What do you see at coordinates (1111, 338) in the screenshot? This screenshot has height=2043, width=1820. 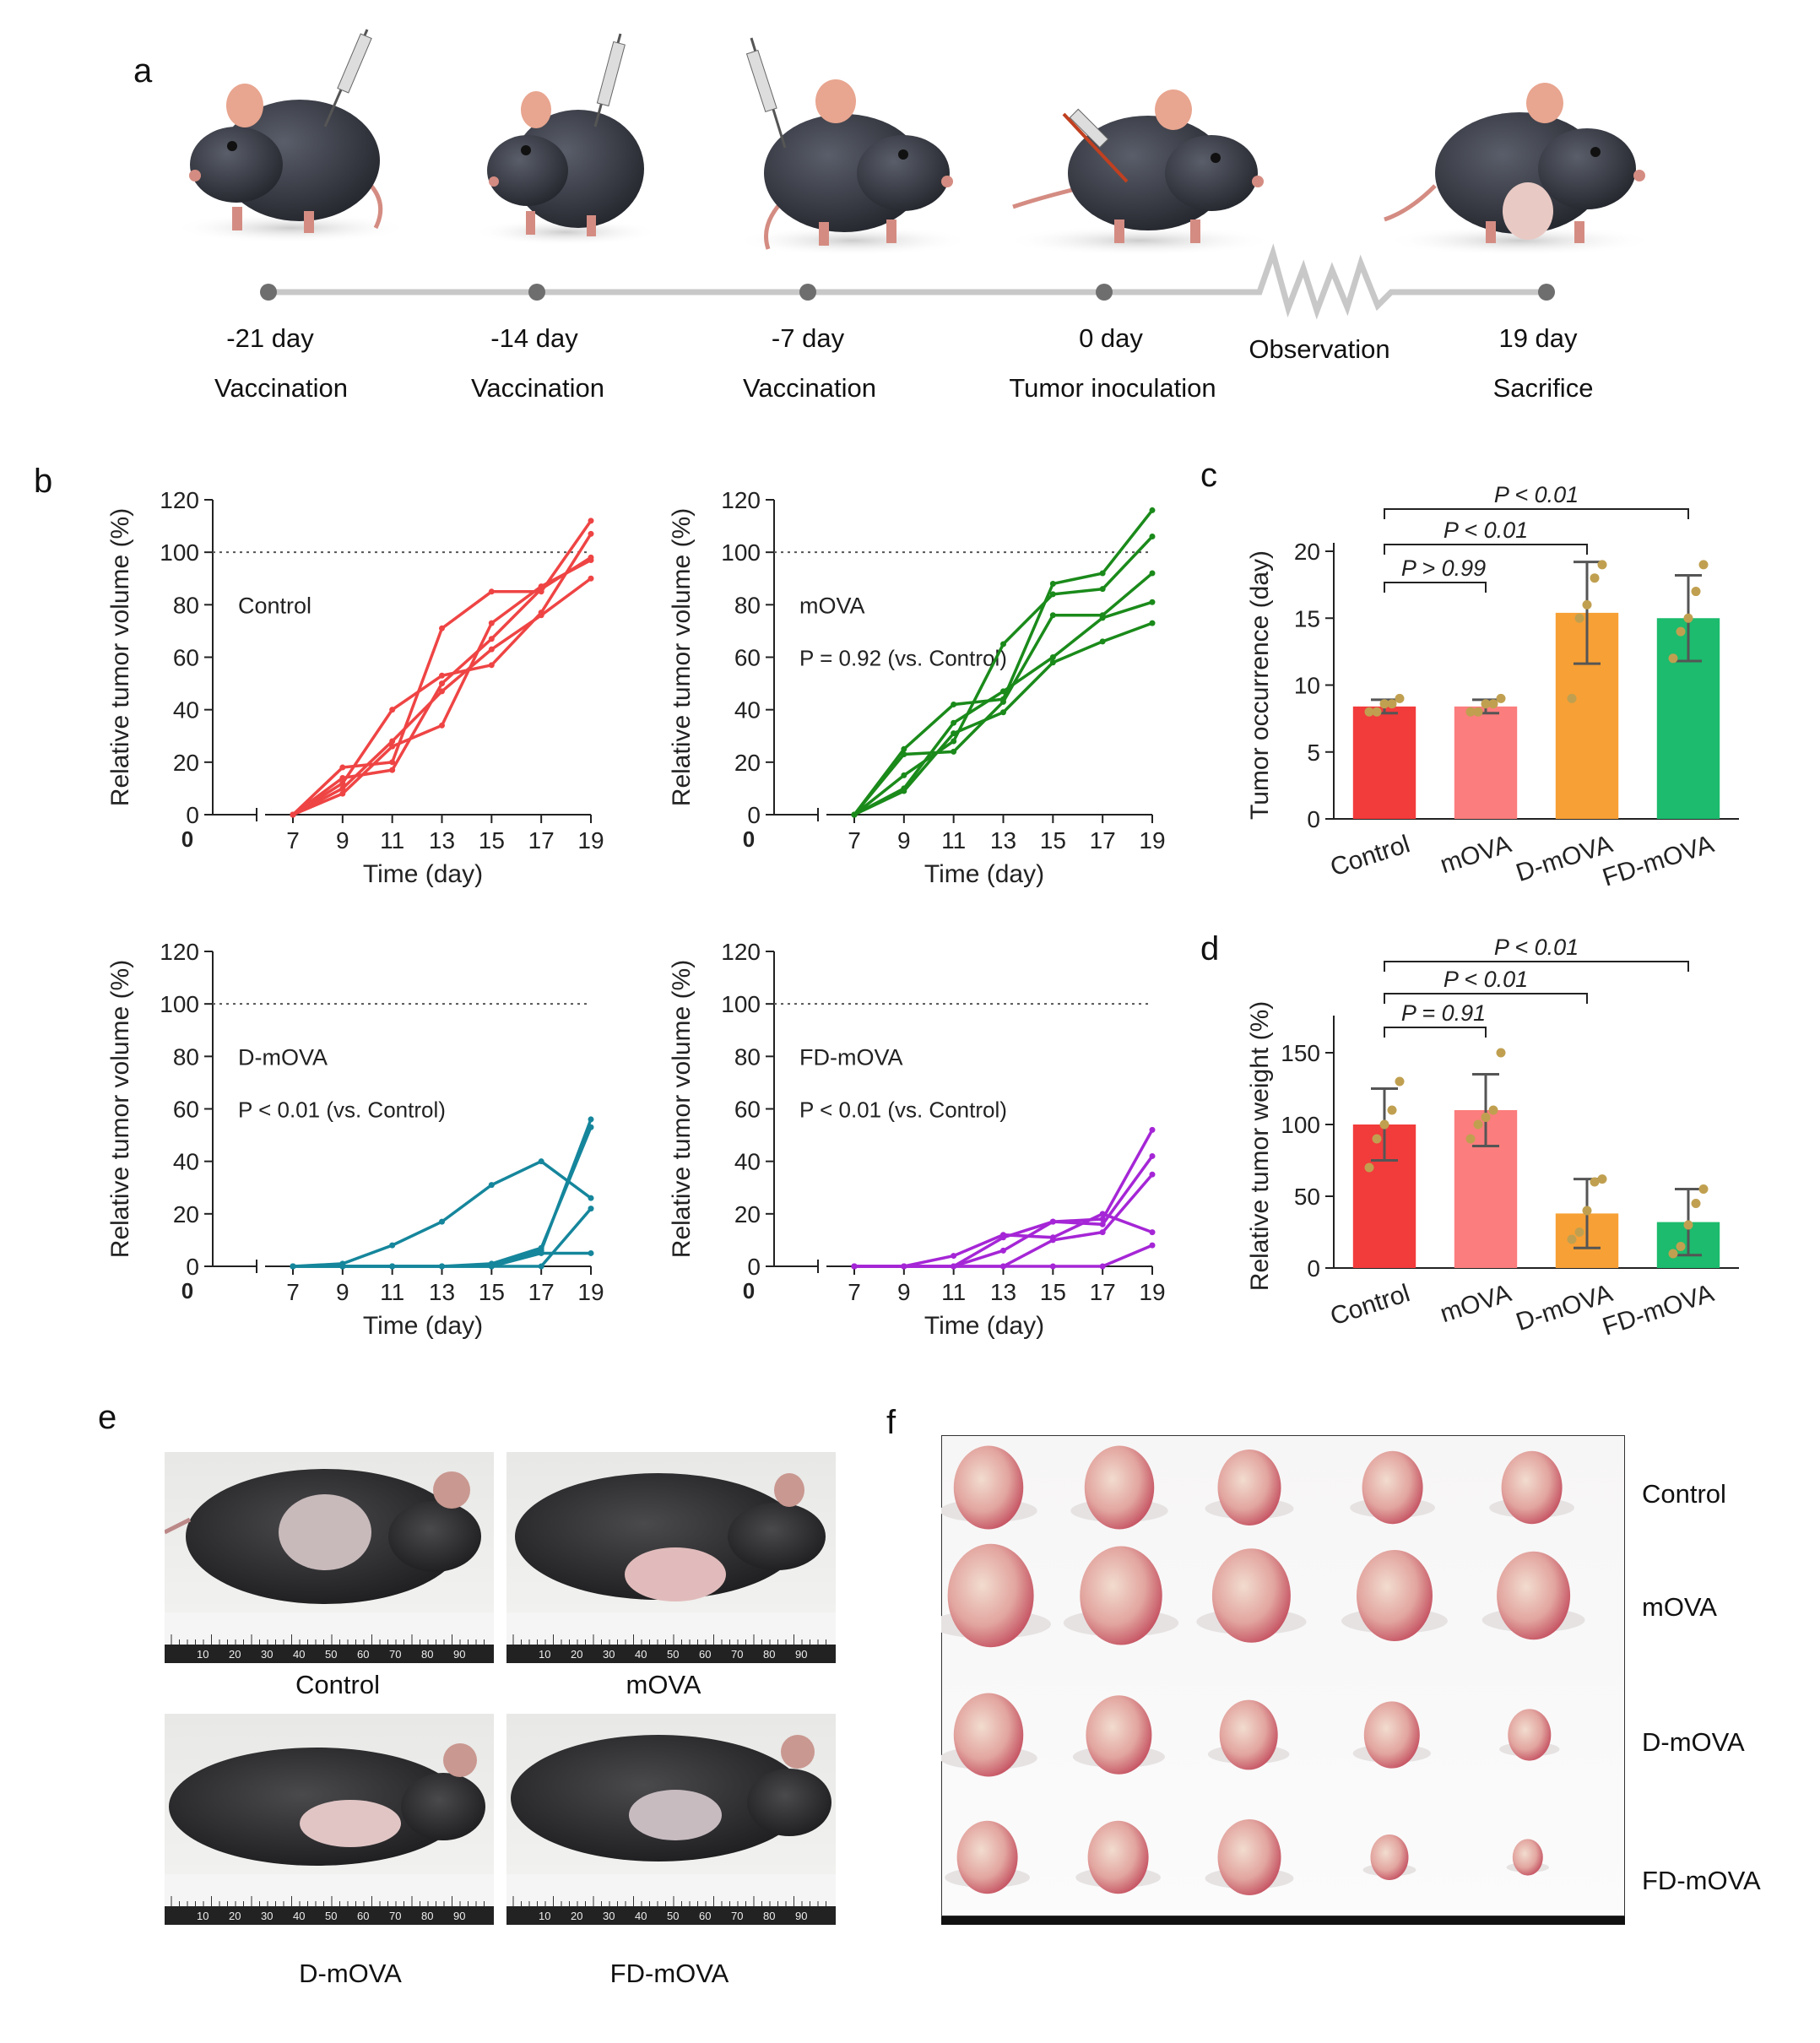 I see `timeline-day-label: 0 day` at bounding box center [1111, 338].